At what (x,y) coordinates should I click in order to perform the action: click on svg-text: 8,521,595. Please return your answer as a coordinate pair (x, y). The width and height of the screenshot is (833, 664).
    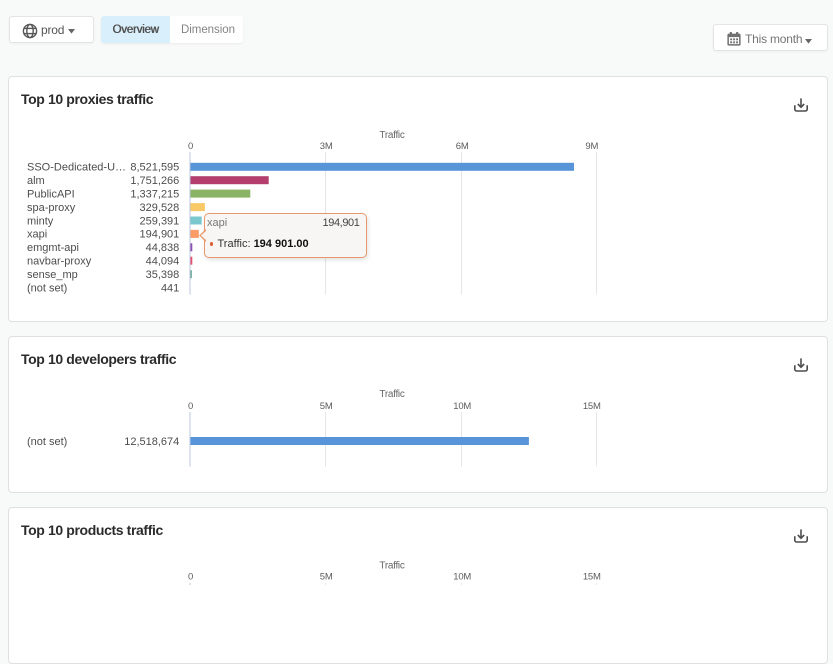
    Looking at the image, I should click on (154, 168).